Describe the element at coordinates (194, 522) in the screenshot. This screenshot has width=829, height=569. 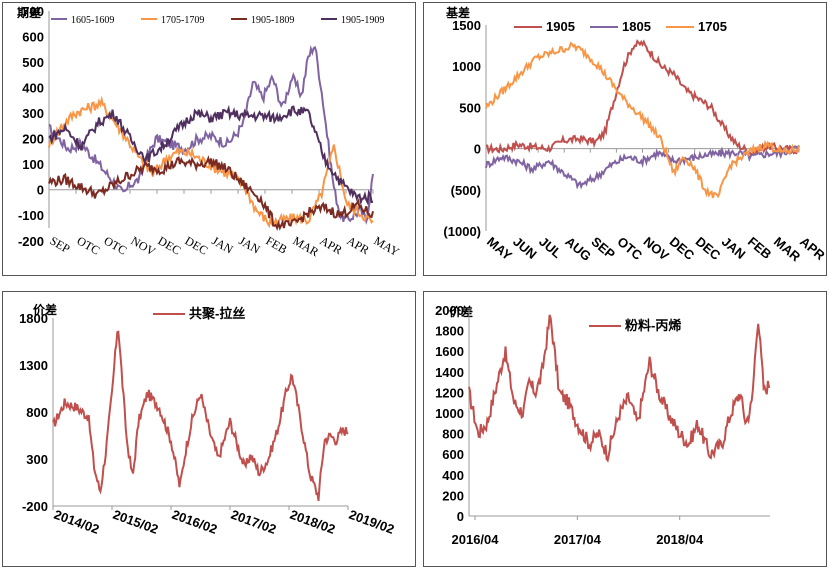
I see `x-tick-label: 2016/02` at that location.